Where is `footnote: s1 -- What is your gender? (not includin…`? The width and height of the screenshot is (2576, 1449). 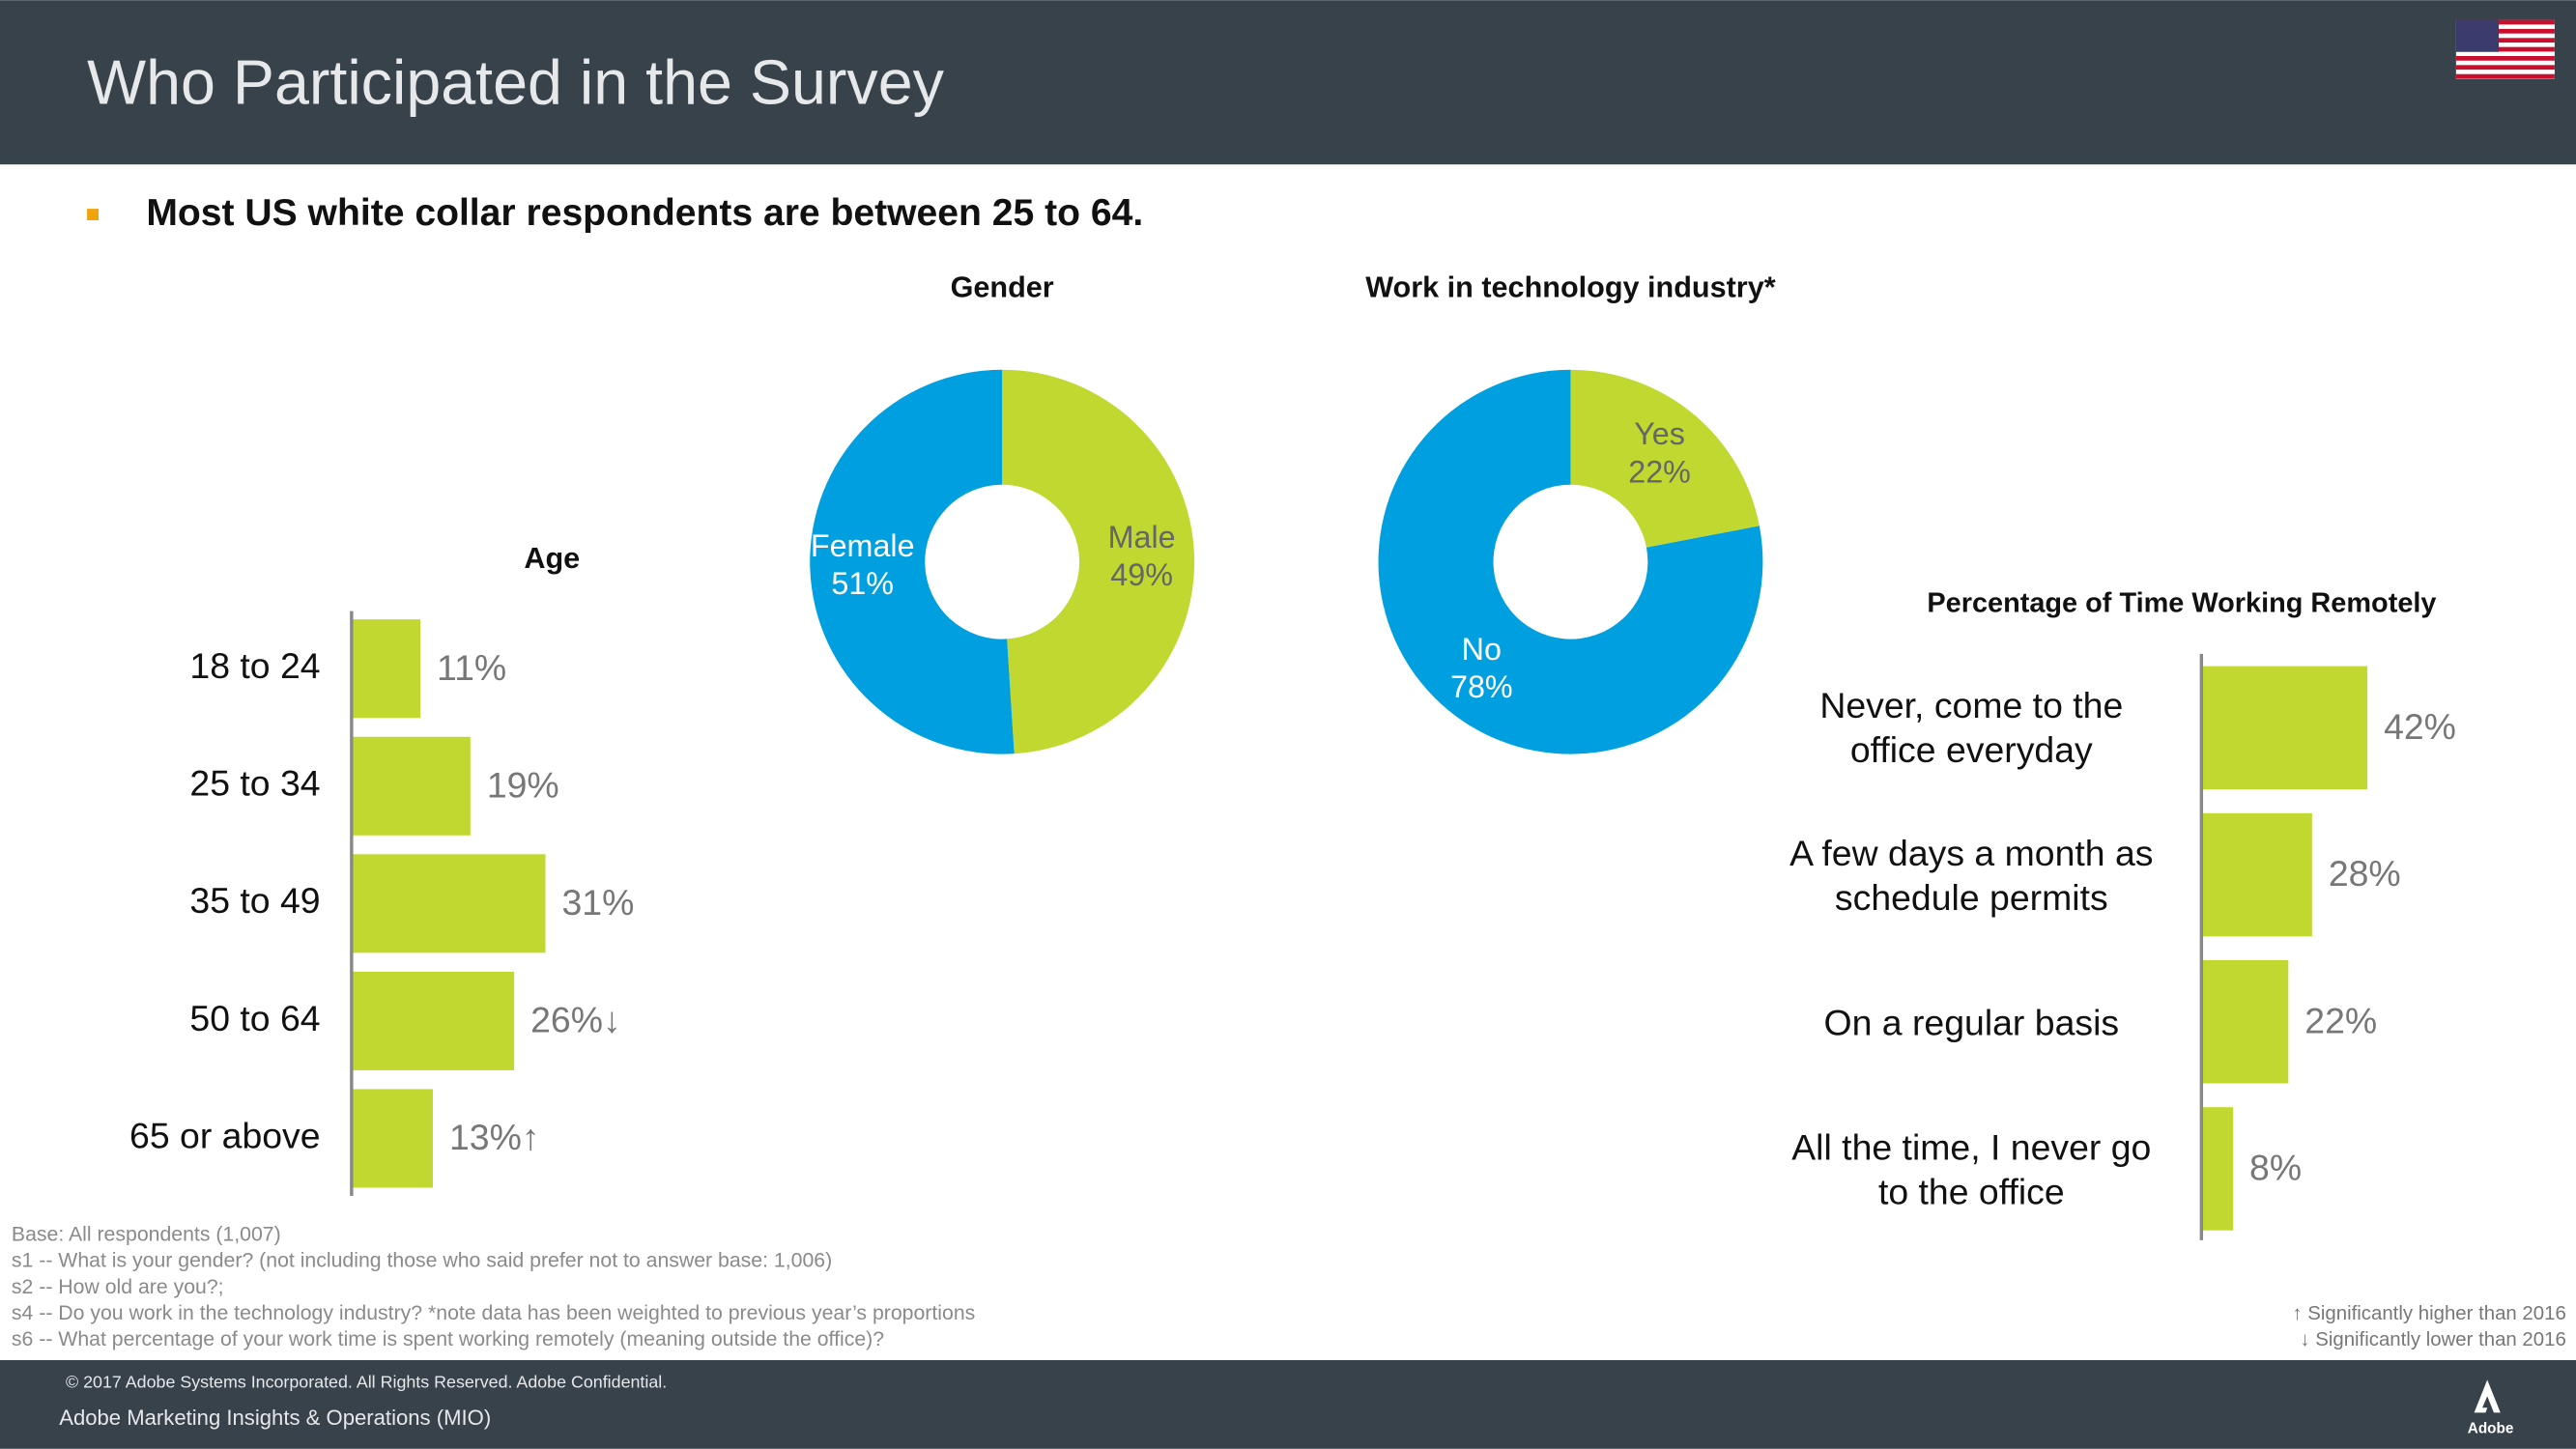
footnote: s1 -- What is your gender? (not includin… is located at coordinates (422, 1260).